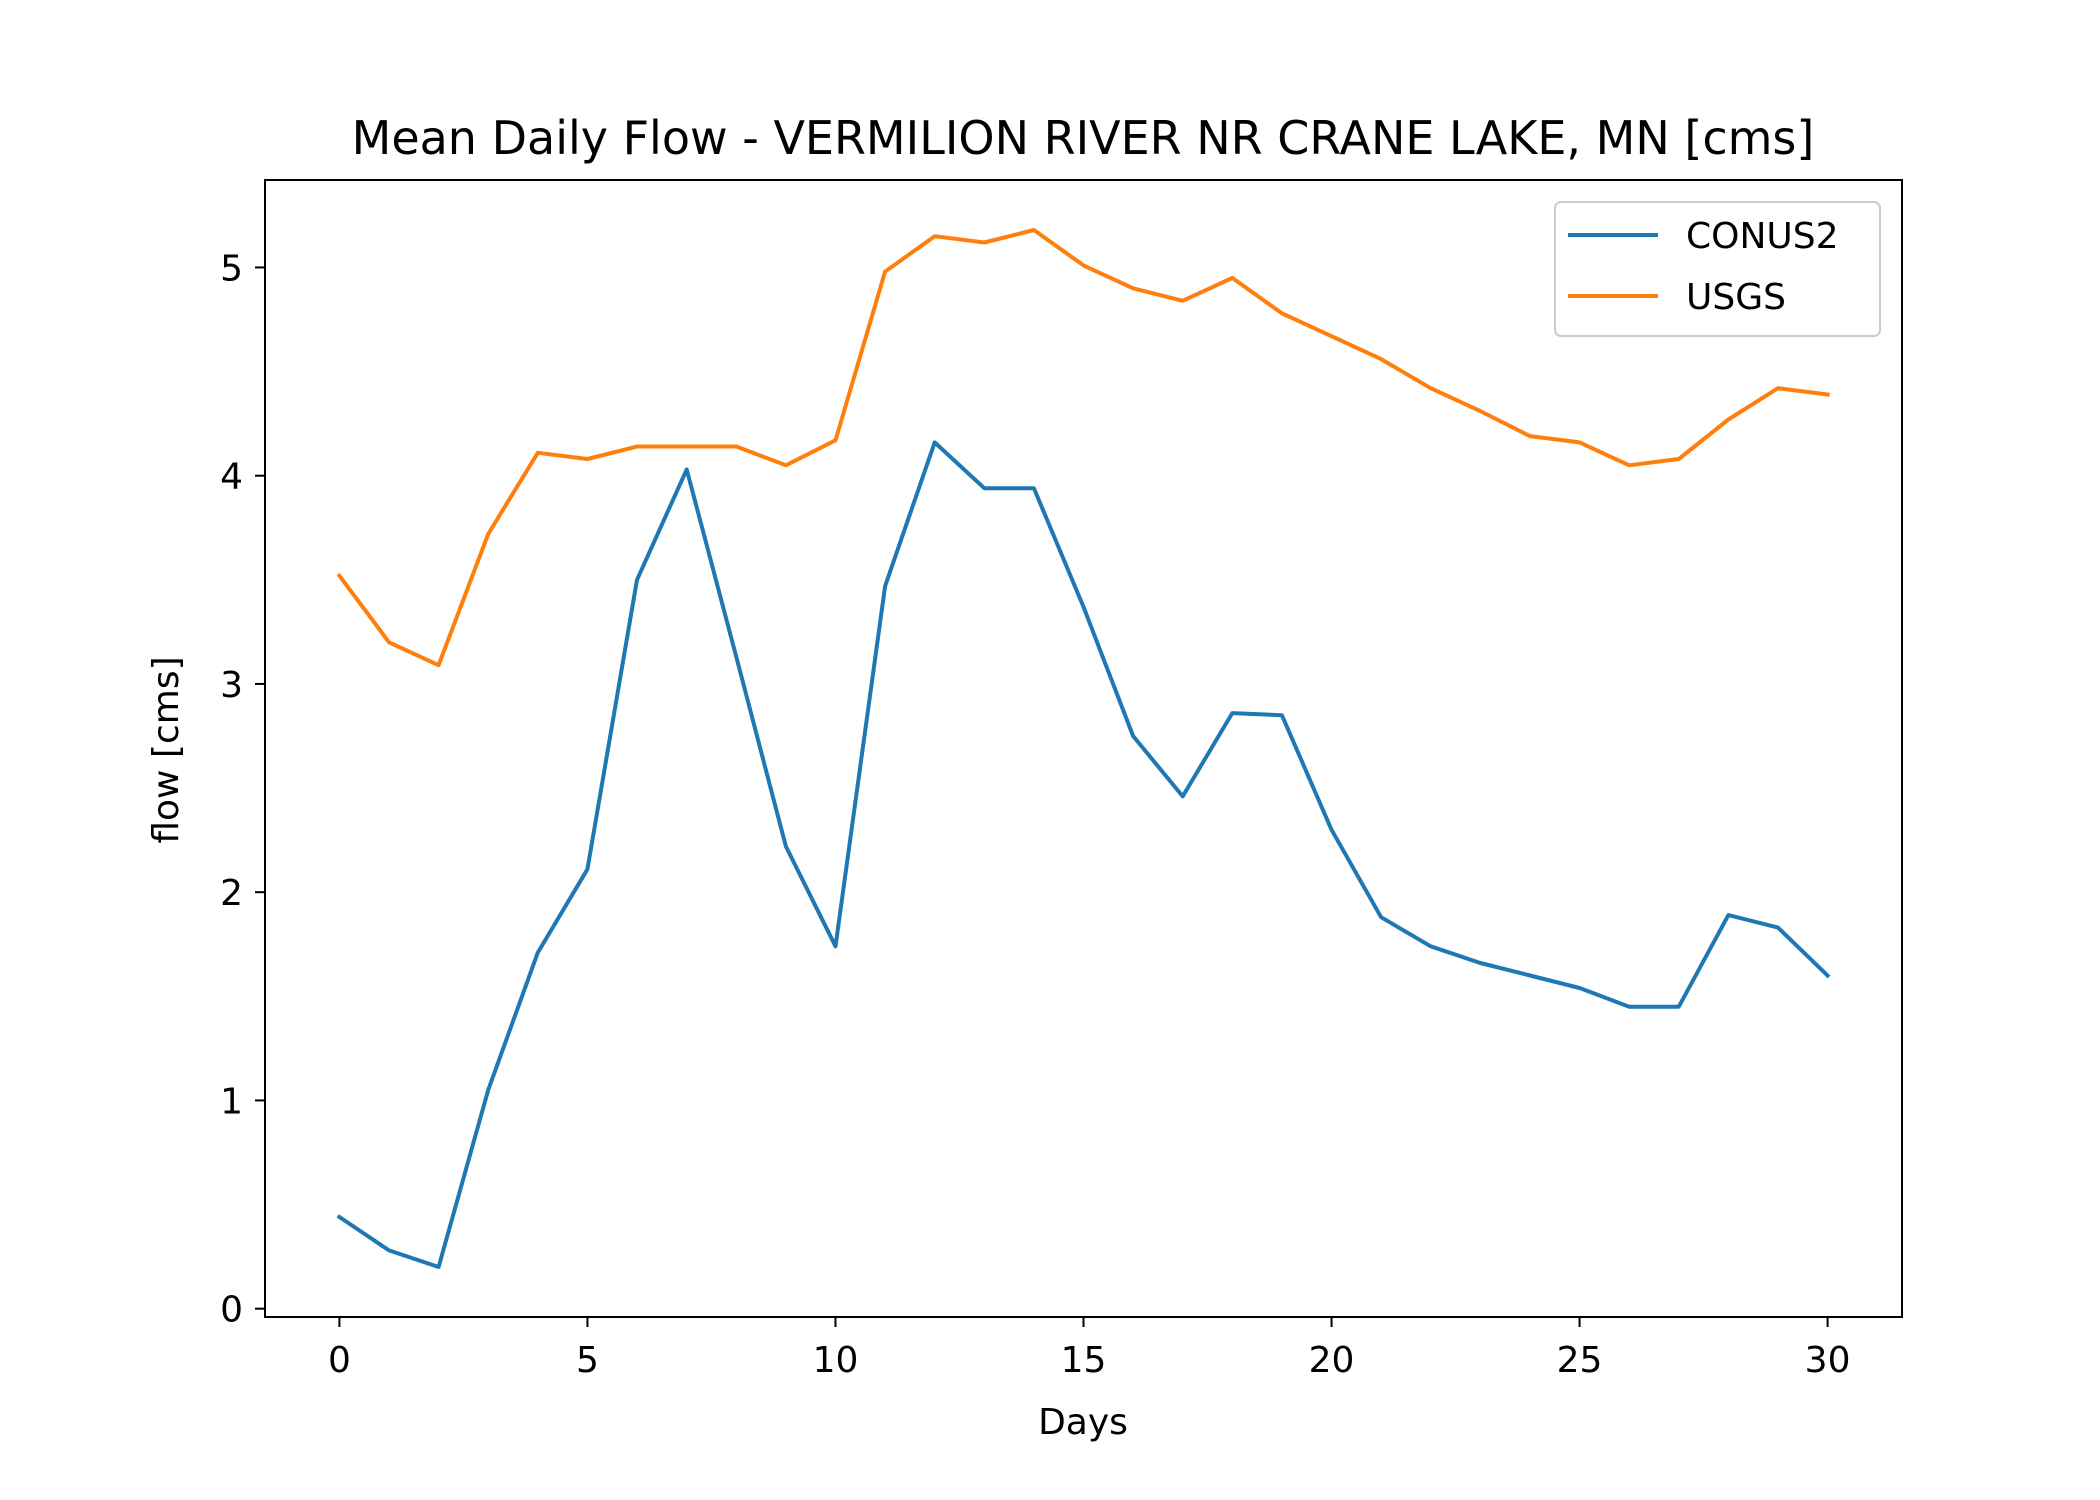 The image size is (2100, 1500). What do you see at coordinates (1762, 236) in the screenshot?
I see `legend-label-conus2: CONUS2` at bounding box center [1762, 236].